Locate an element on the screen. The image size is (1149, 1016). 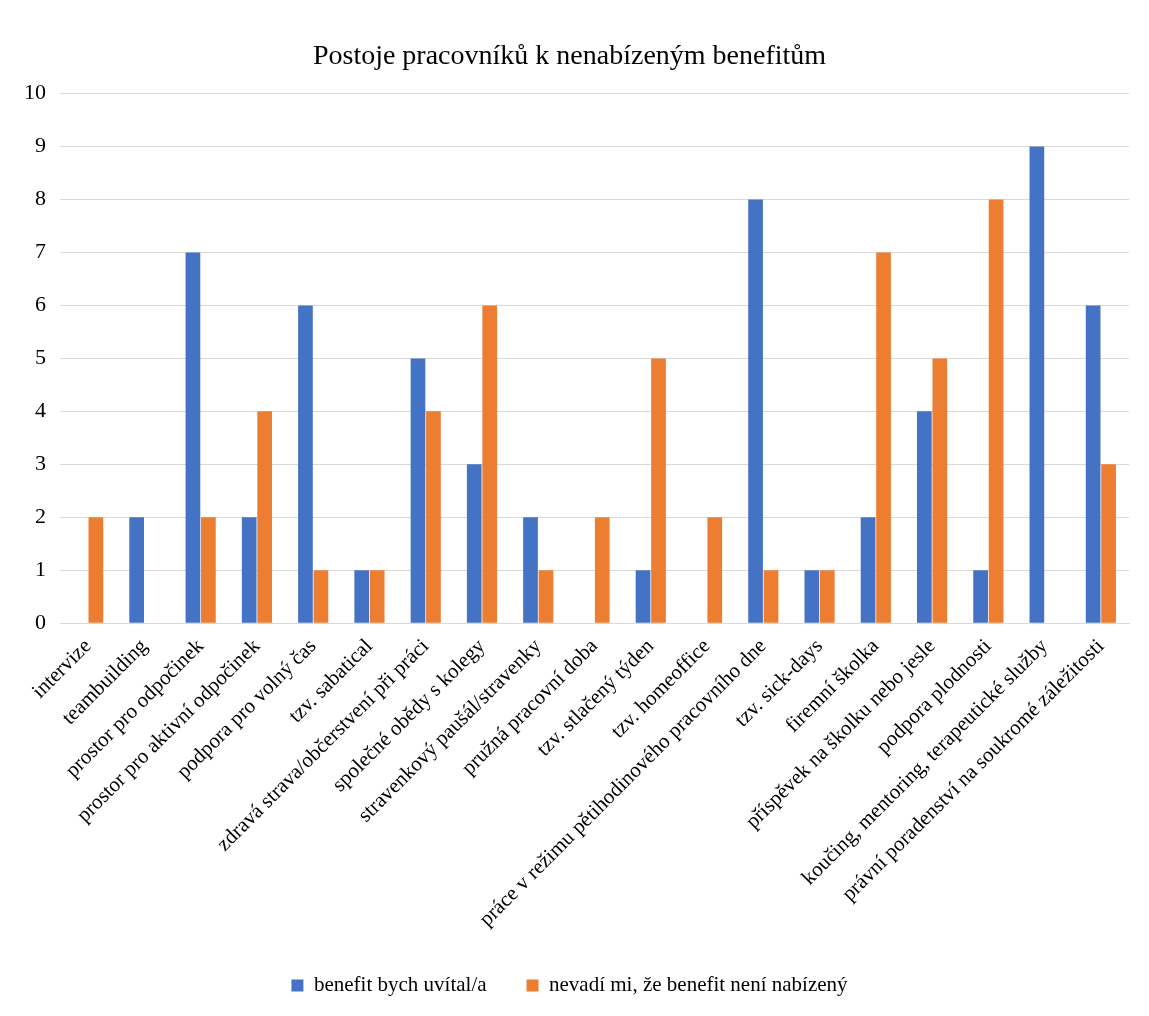
y-tick-label: 4 is located at coordinates (40, 410).